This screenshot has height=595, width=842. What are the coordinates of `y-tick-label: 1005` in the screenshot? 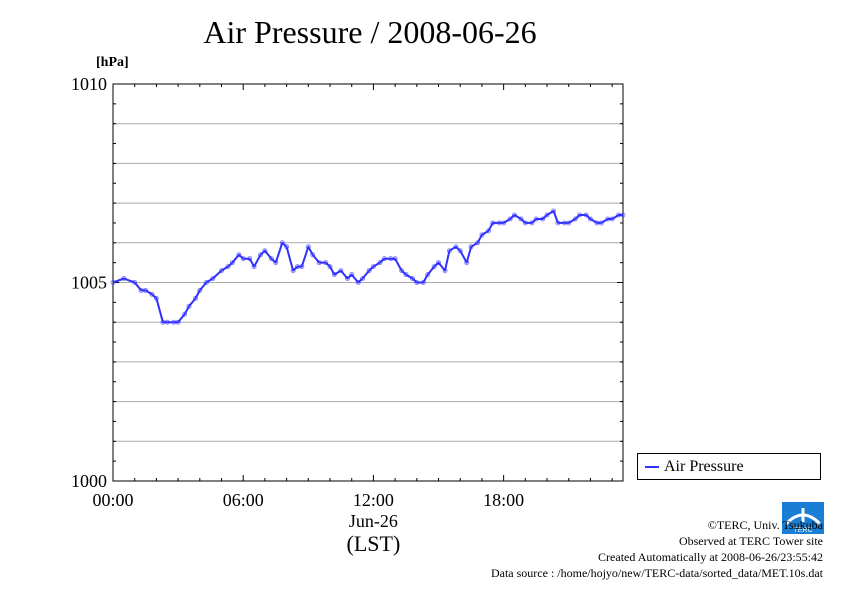 It's located at (89, 283).